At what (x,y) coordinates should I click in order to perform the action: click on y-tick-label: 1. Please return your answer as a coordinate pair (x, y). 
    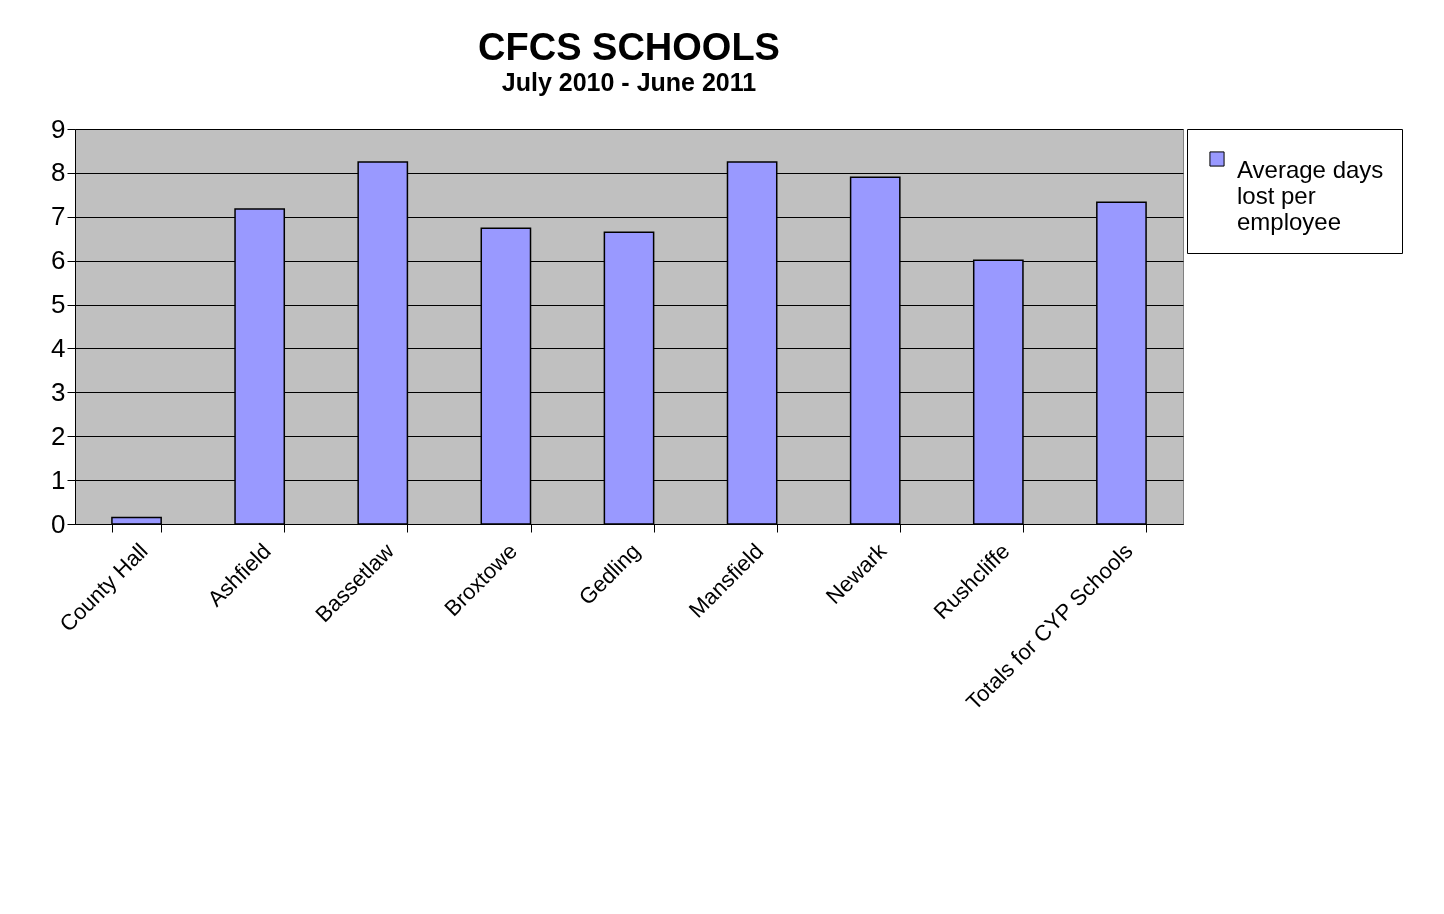
    Looking at the image, I should click on (58, 479).